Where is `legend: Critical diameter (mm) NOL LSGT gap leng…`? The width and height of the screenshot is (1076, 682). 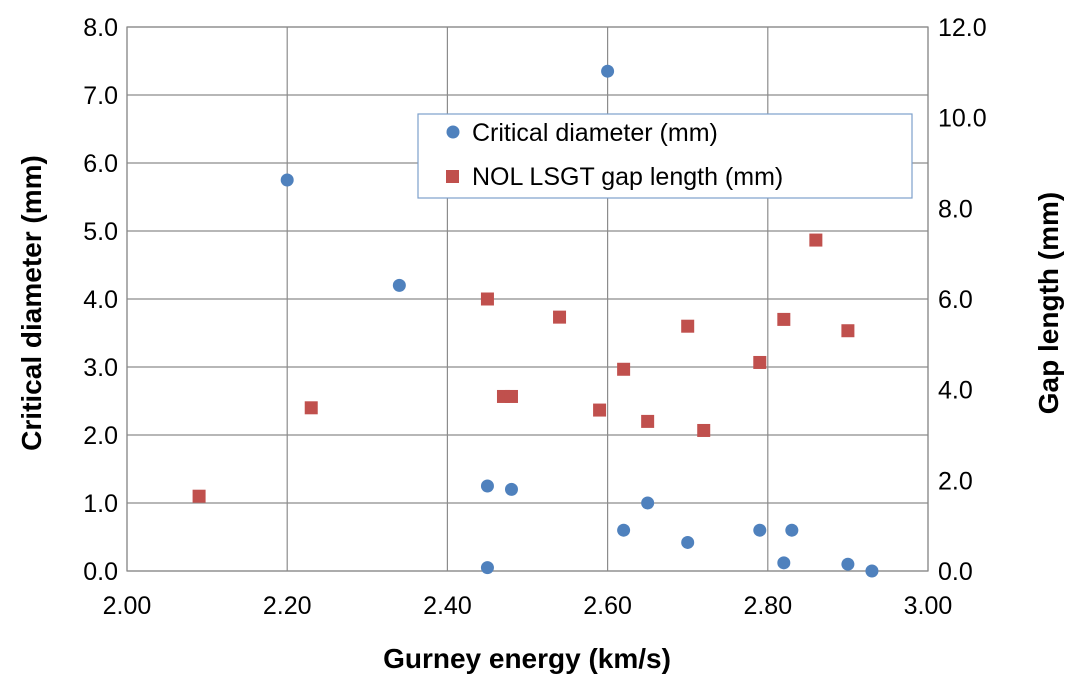
legend: Critical diameter (mm) NOL LSGT gap leng… is located at coordinates (665, 156).